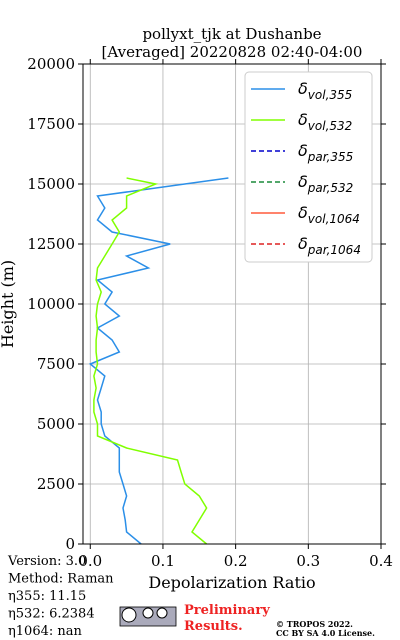 This screenshot has height=640, width=400. What do you see at coordinates (45, 631) in the screenshot?
I see `info-line: η1064: nan` at bounding box center [45, 631].